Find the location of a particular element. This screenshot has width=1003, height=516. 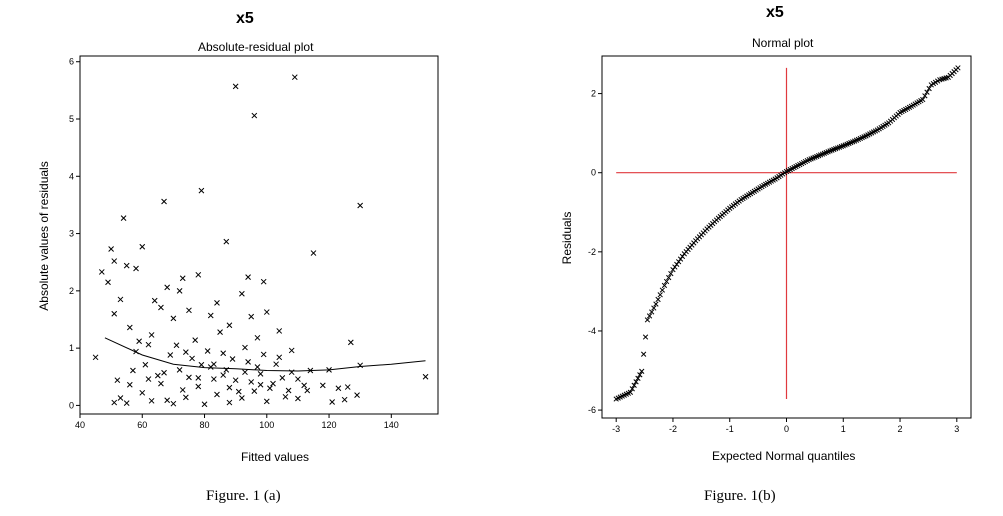

y-tick-label: 1 is located at coordinates (71, 348).